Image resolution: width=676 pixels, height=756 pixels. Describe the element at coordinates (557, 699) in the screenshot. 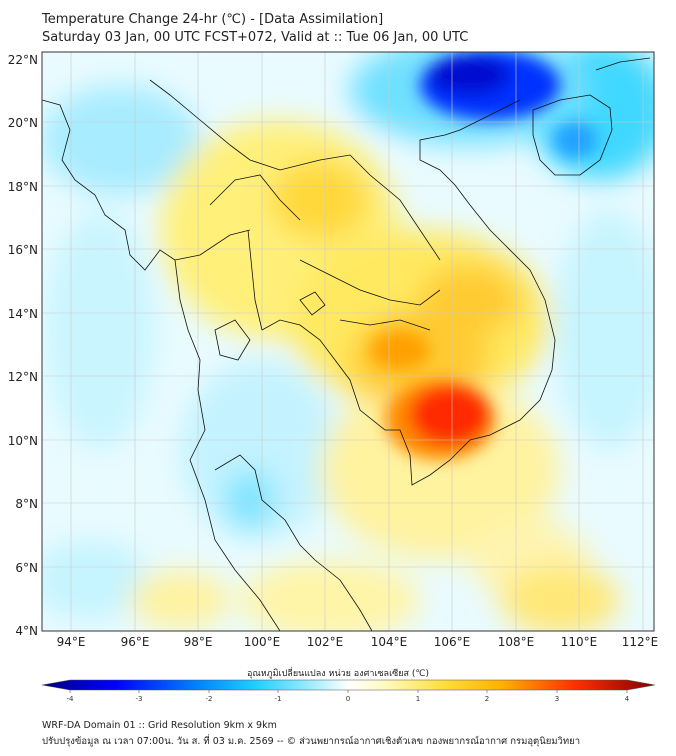

I see `colorbar-tick-label: 3` at that location.